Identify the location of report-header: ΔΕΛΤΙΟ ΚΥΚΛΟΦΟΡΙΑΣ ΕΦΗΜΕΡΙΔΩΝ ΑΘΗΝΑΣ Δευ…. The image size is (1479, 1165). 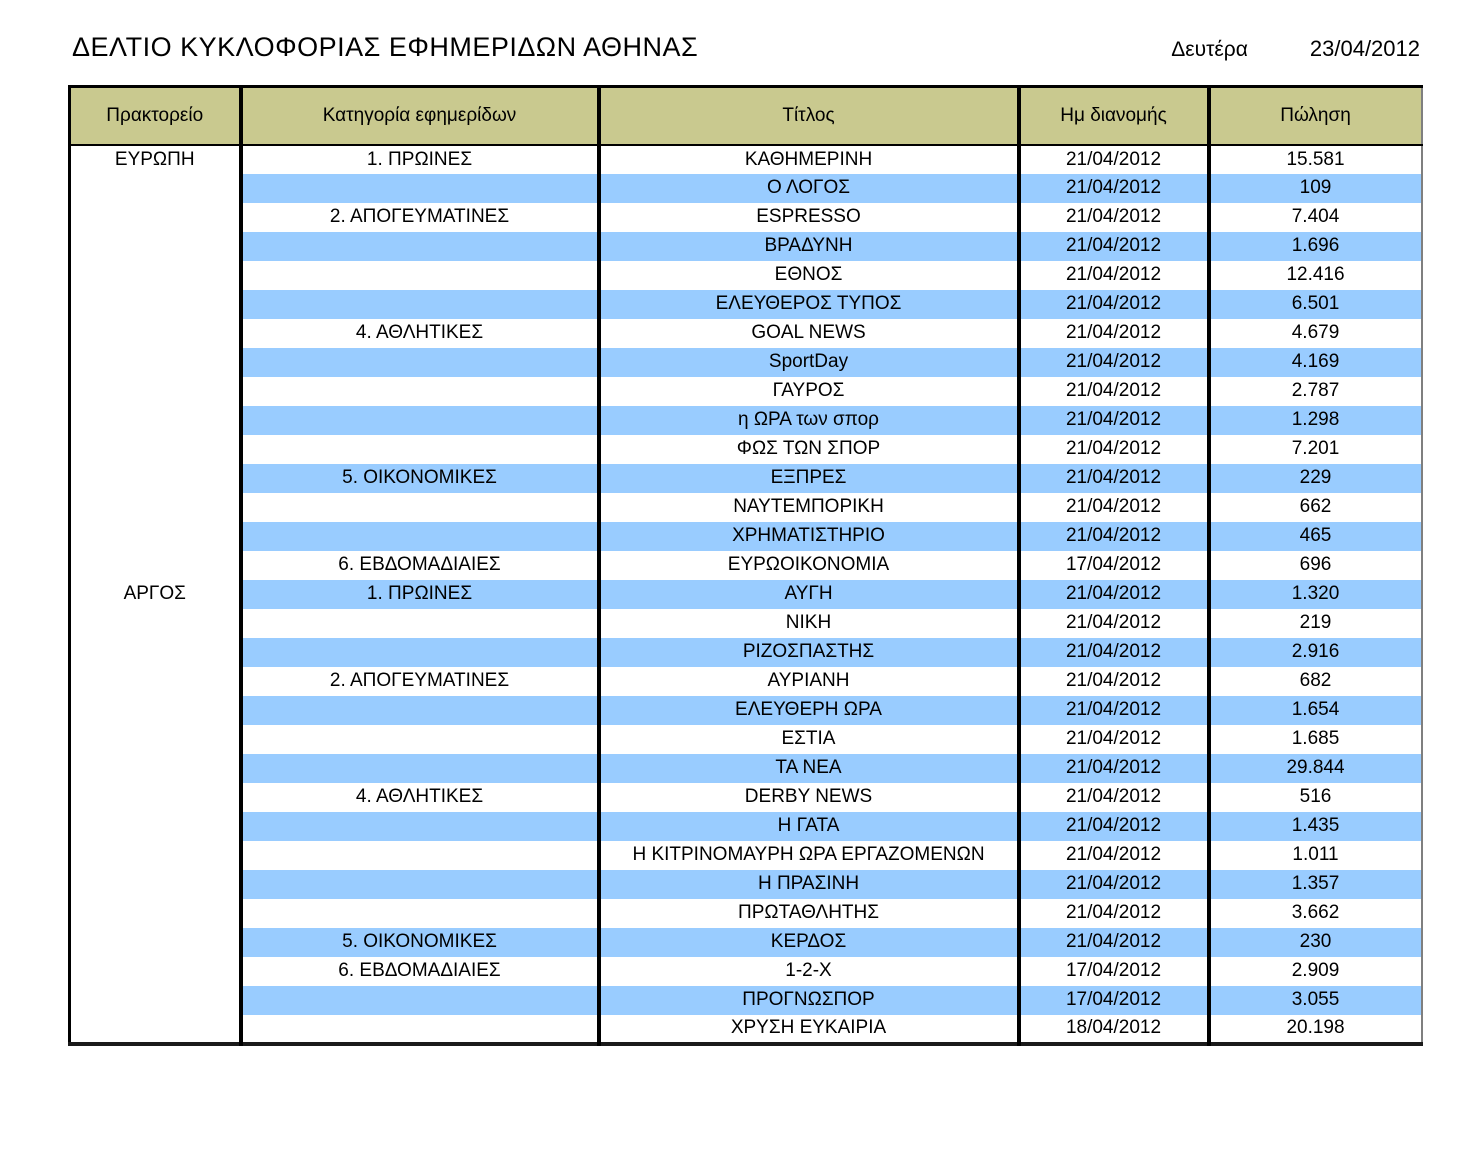
(739, 31).